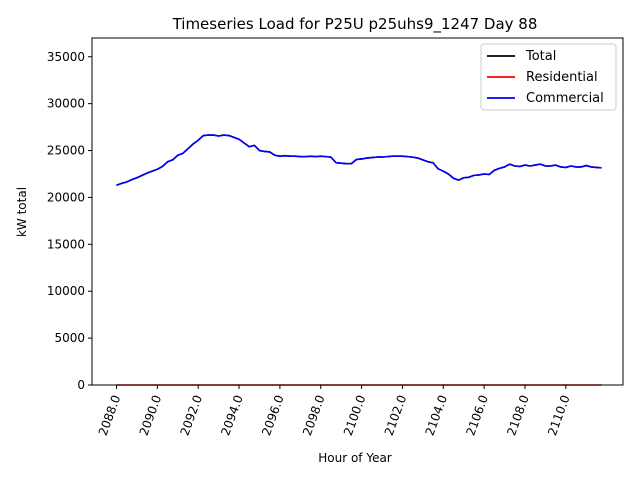  Describe the element at coordinates (66, 104) in the screenshot. I see `y-tick-label: 30000` at that location.